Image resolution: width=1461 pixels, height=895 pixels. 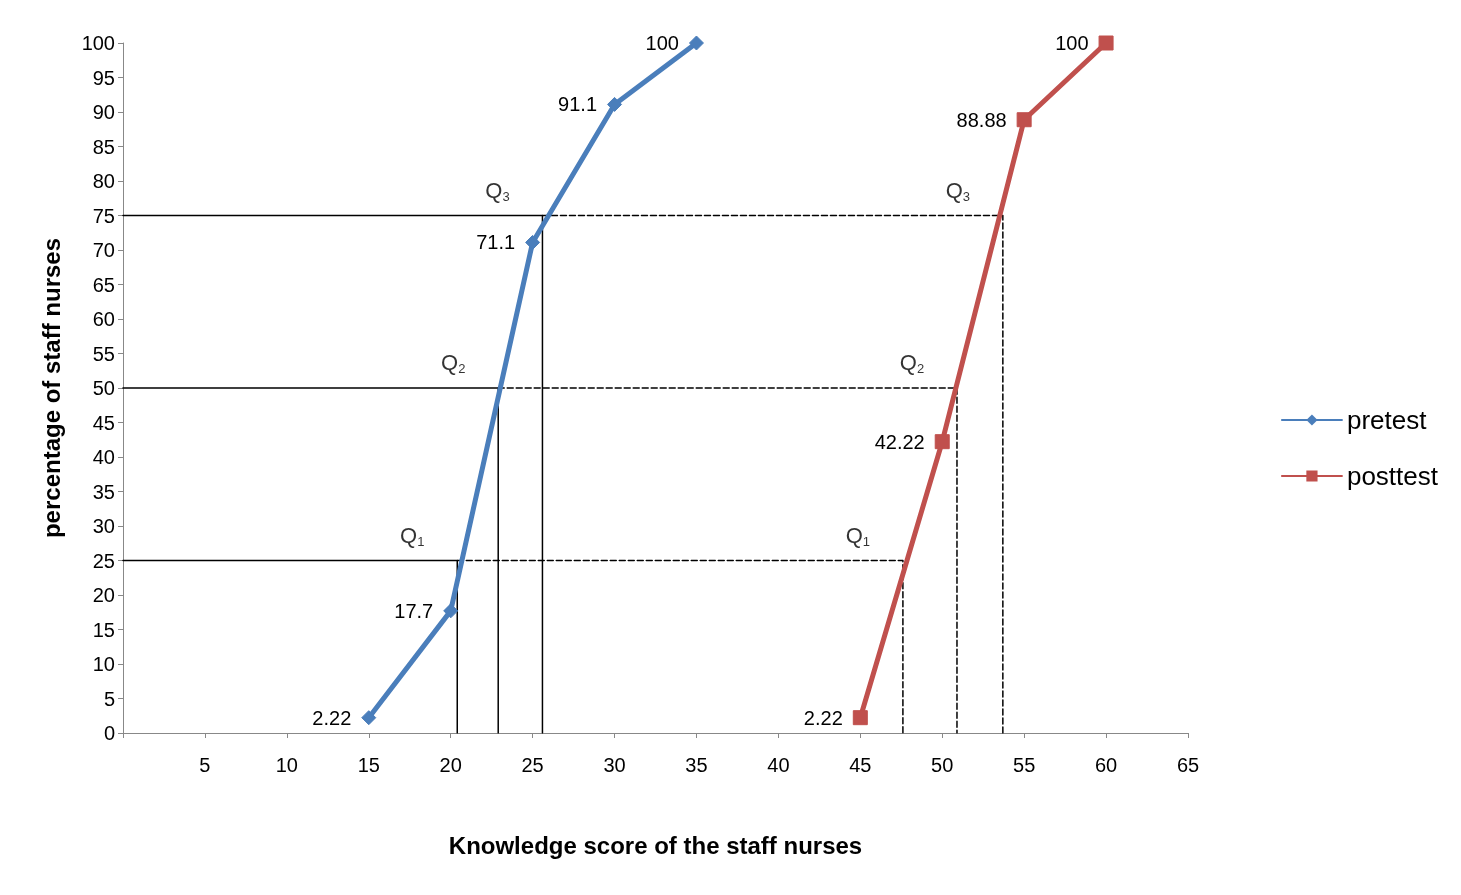 I want to click on x-tick-label: 15, so click(x=368, y=765).